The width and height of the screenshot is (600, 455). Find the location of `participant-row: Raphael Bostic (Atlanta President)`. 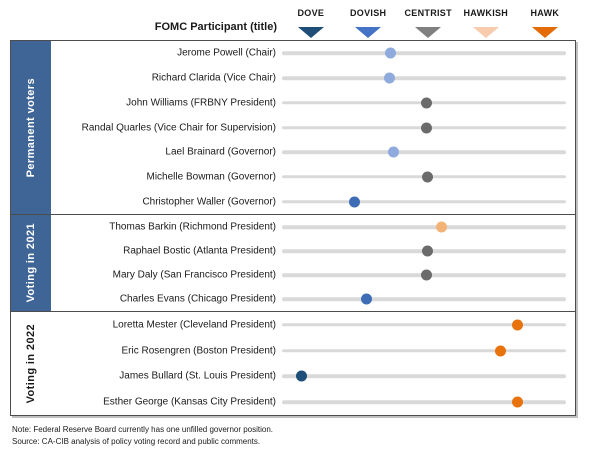

participant-row: Raphael Bostic (Atlanta President) is located at coordinates (313, 251).